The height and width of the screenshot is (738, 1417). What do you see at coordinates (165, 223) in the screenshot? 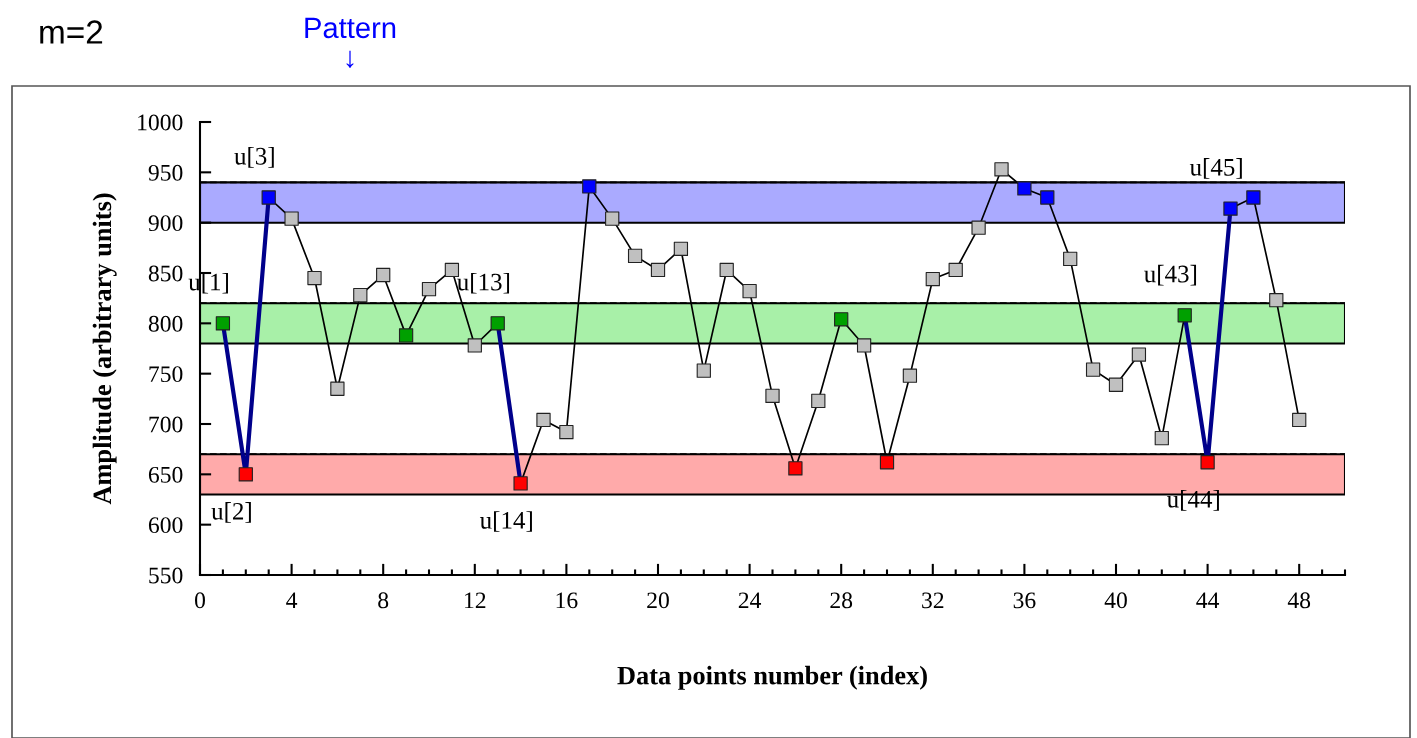
I see `y-tick-label: 900` at bounding box center [165, 223].